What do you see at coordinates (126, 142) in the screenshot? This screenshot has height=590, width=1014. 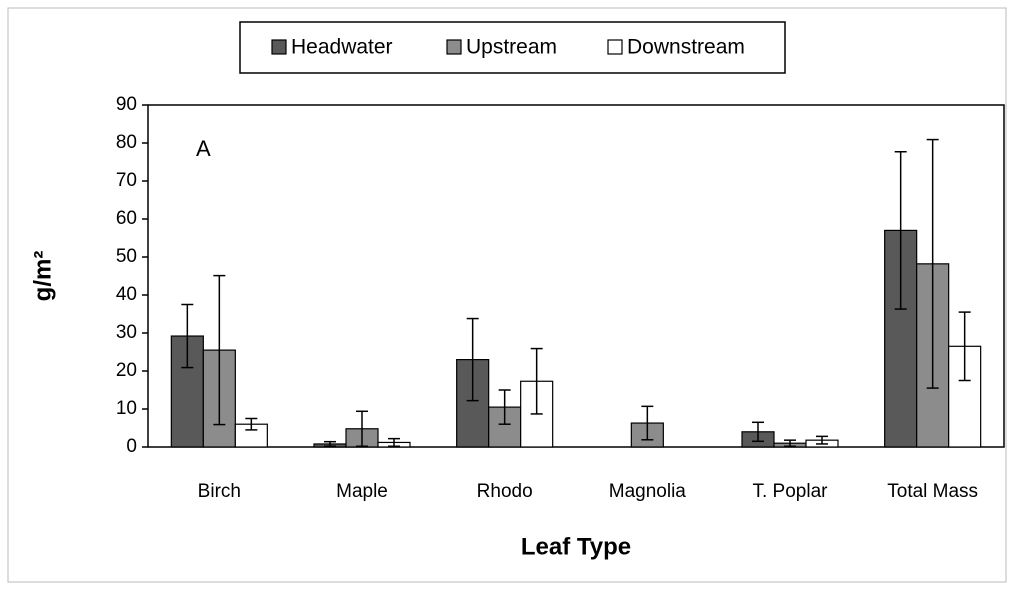 I see `y-tick-label: 80` at bounding box center [126, 142].